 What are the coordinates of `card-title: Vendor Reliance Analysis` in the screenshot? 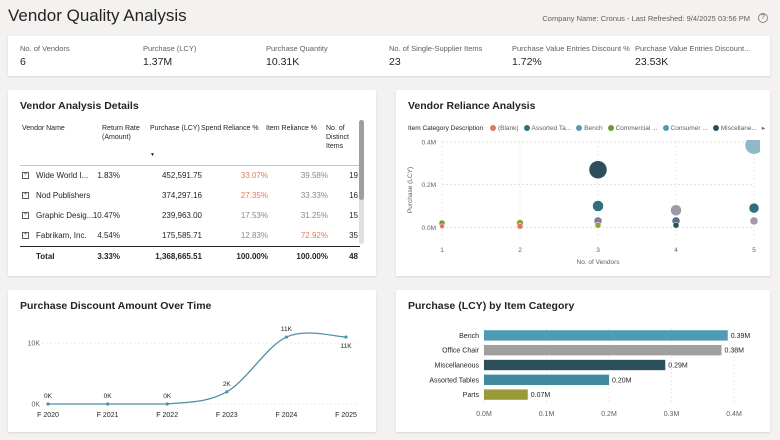 It's located at (472, 106).